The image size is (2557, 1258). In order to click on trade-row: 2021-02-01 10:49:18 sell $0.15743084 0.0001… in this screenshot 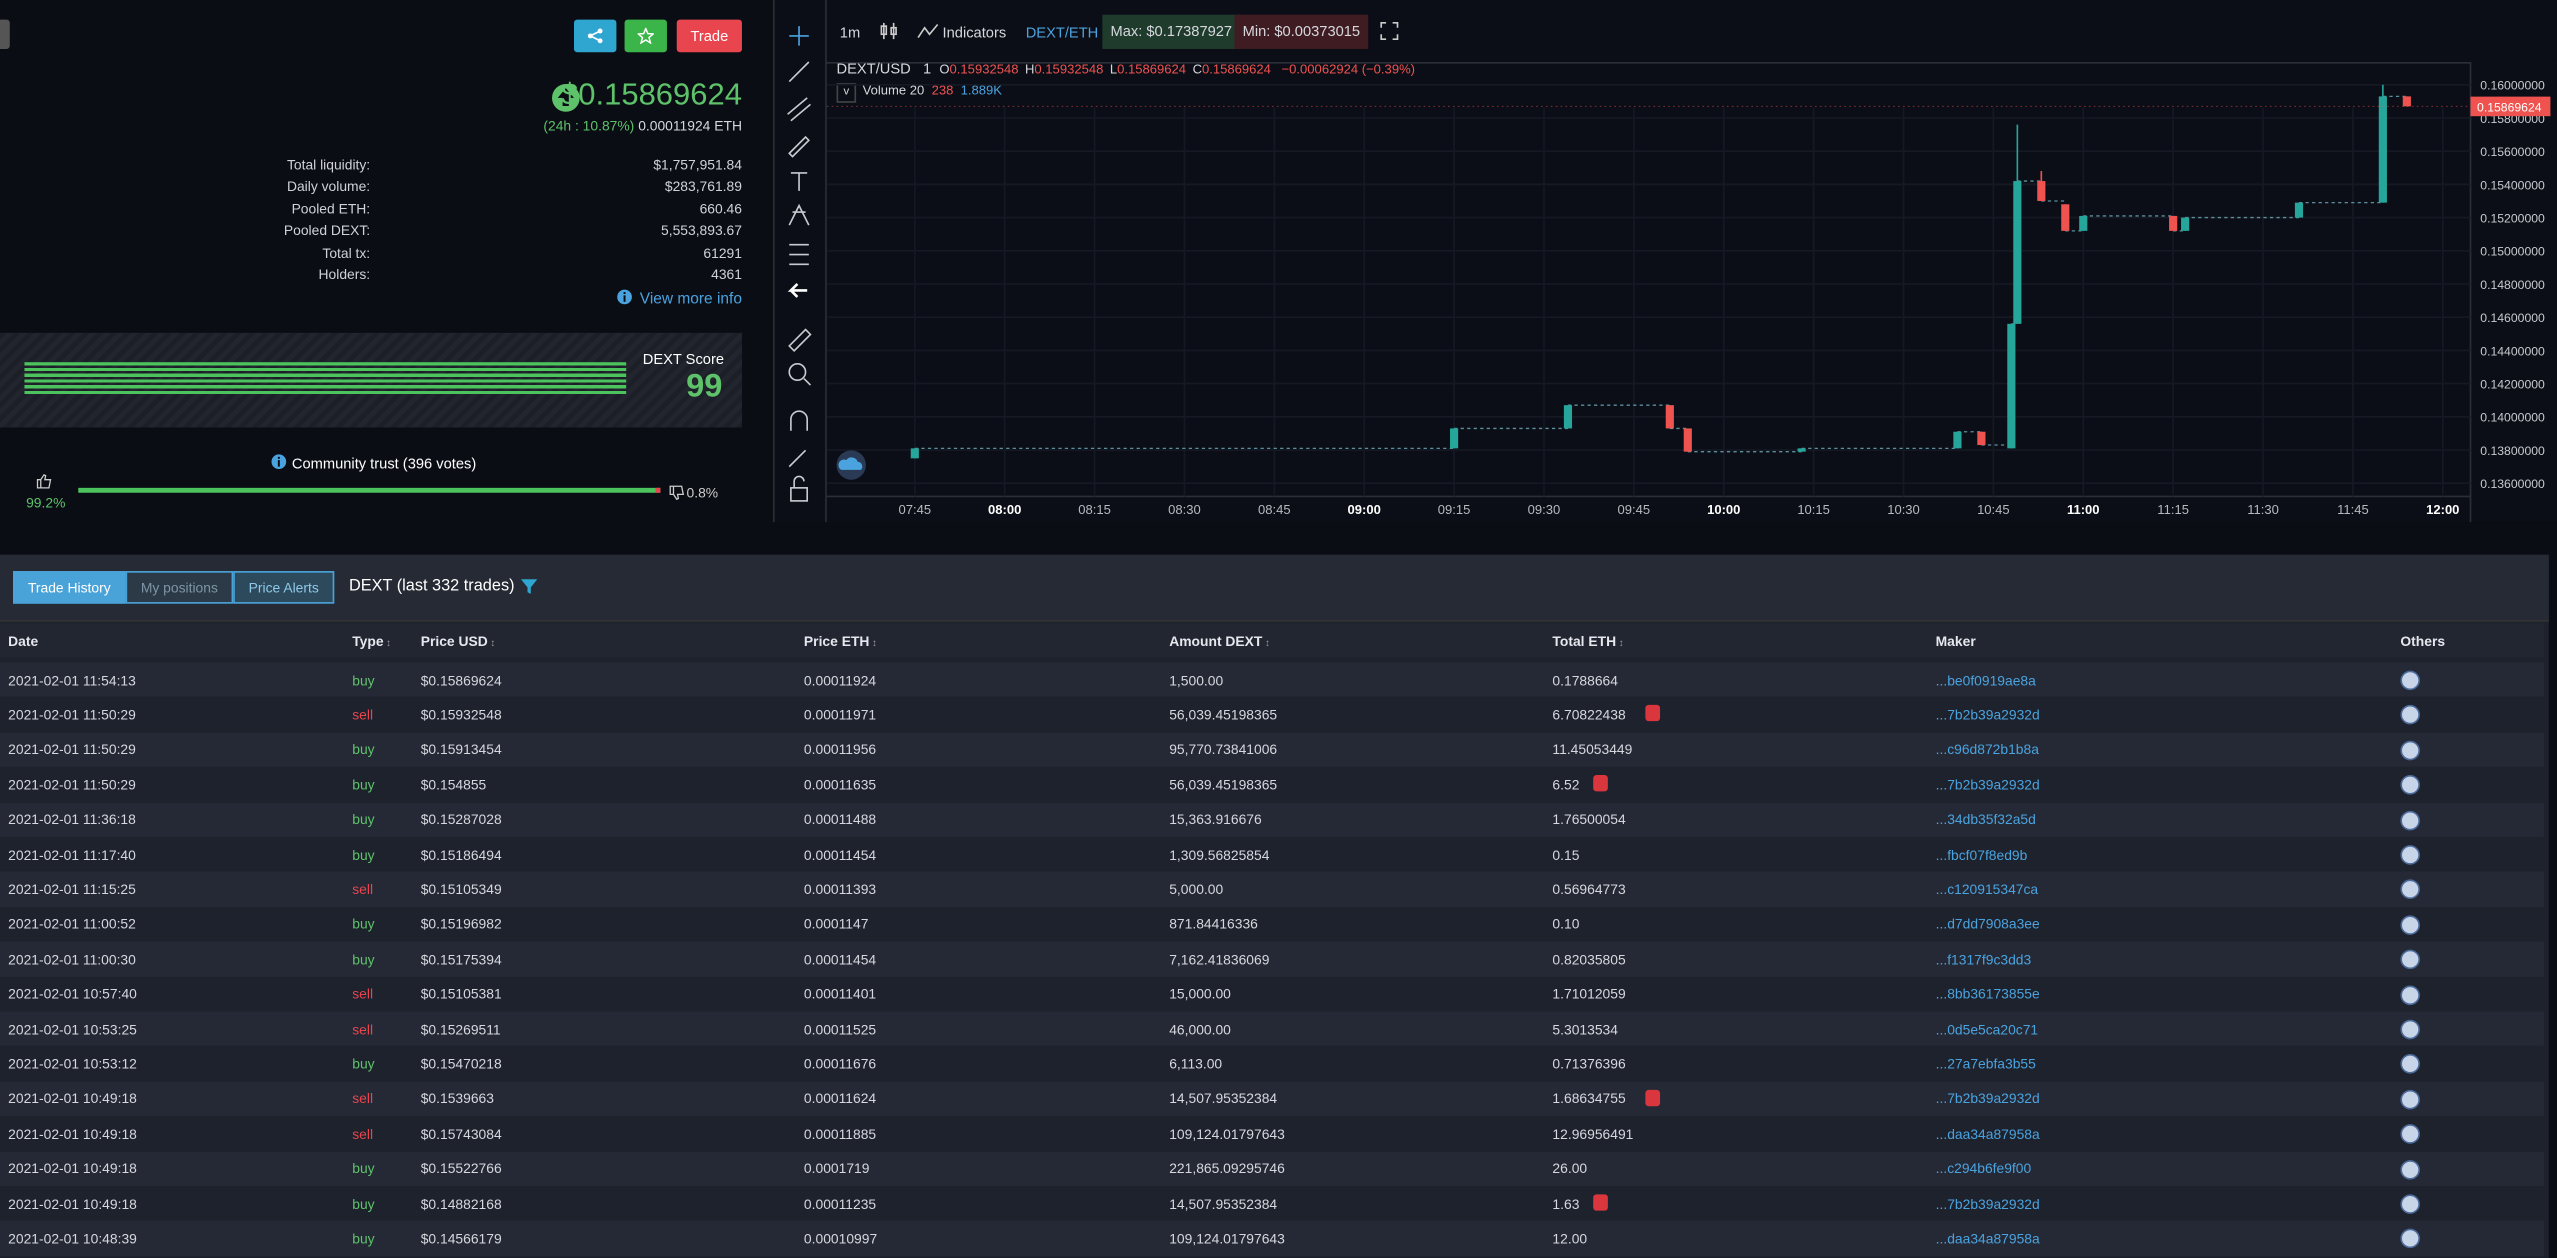, I will do `click(1272, 1134)`.